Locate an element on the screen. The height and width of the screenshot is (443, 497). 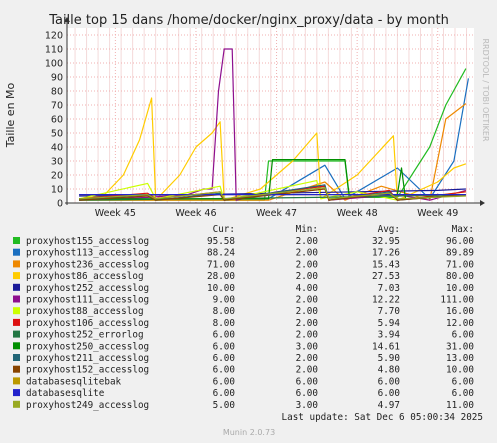
legend-column-header: Max: is located at coordinates (463, 229).